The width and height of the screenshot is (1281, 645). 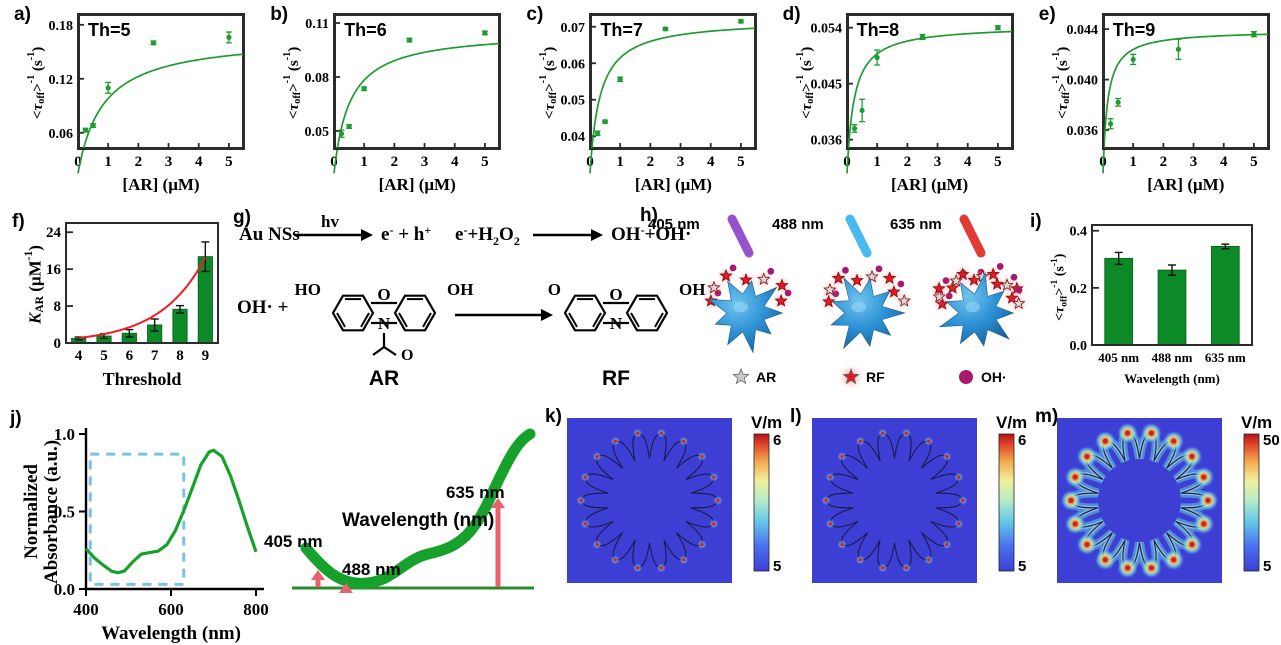 I want to click on threshold-annotation: Th=8, so click(x=878, y=30).